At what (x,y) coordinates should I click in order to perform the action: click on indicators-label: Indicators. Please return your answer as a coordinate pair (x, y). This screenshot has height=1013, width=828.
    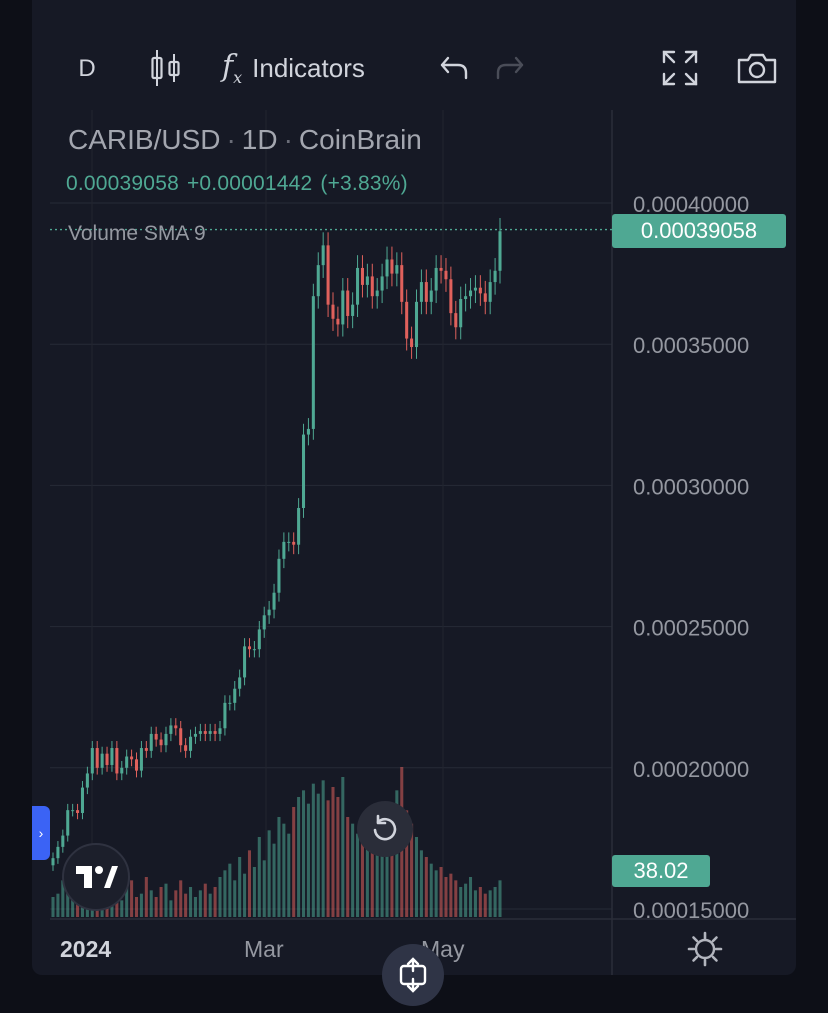
    Looking at the image, I should click on (308, 67).